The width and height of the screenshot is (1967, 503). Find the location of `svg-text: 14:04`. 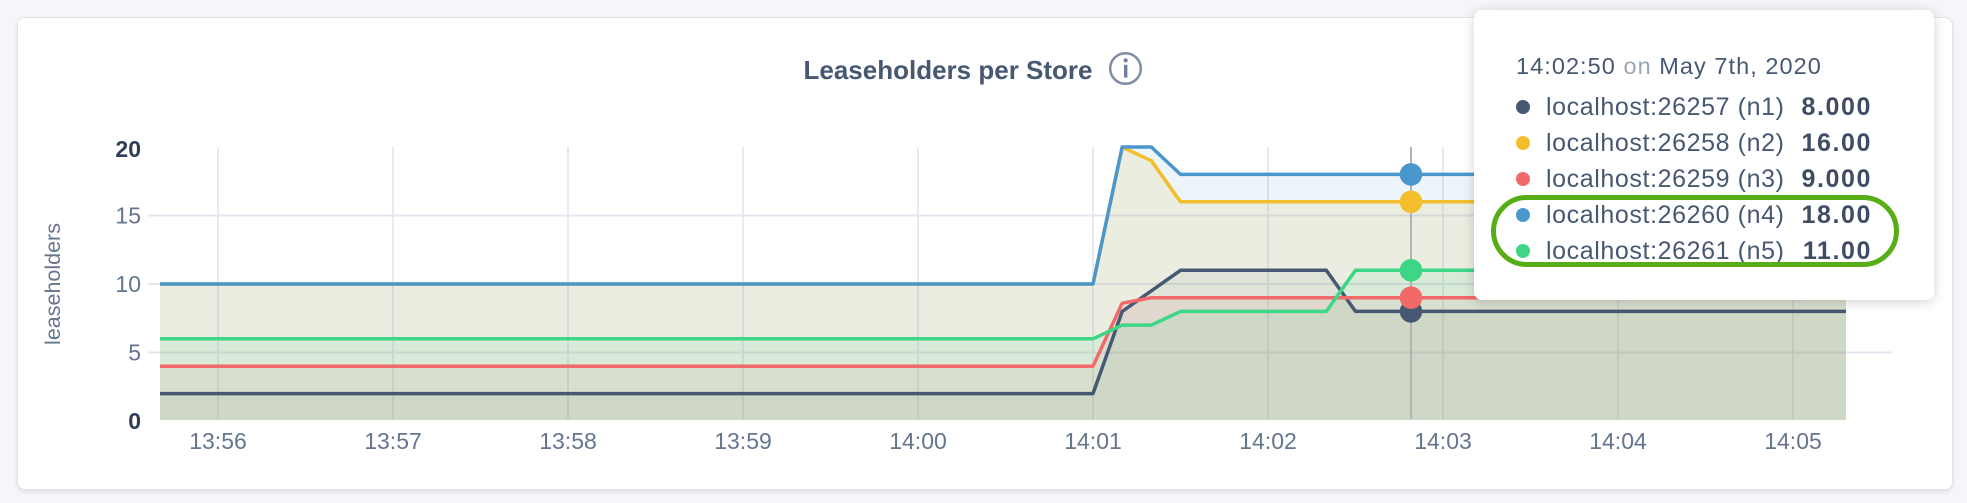

svg-text: 14:04 is located at coordinates (1618, 441).